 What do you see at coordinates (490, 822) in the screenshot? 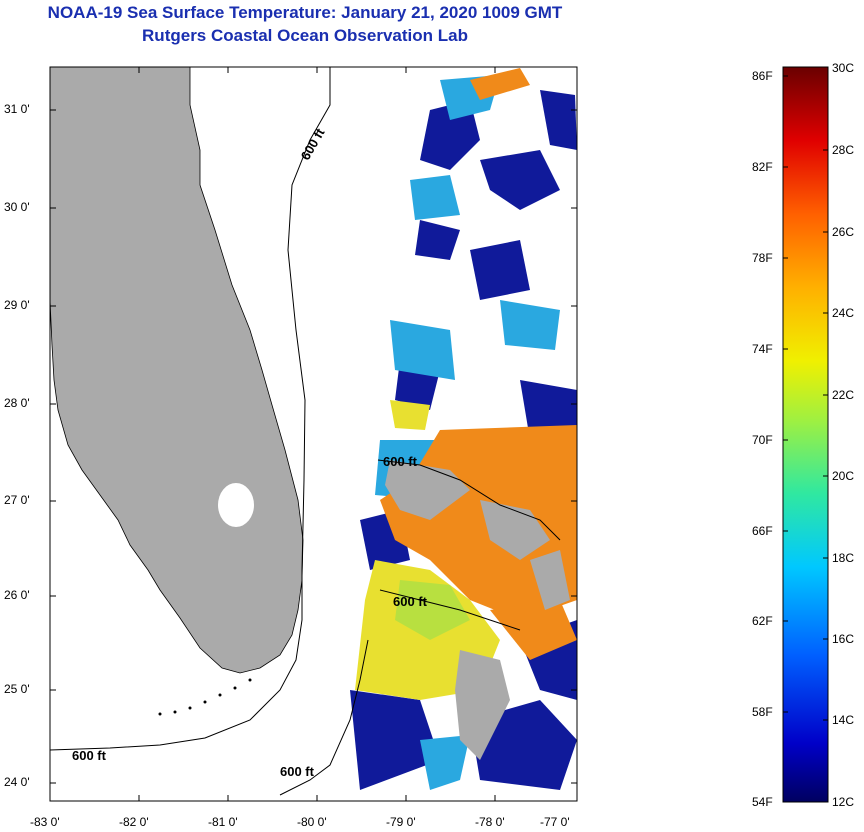
I see `lon-label: -78 0'` at bounding box center [490, 822].